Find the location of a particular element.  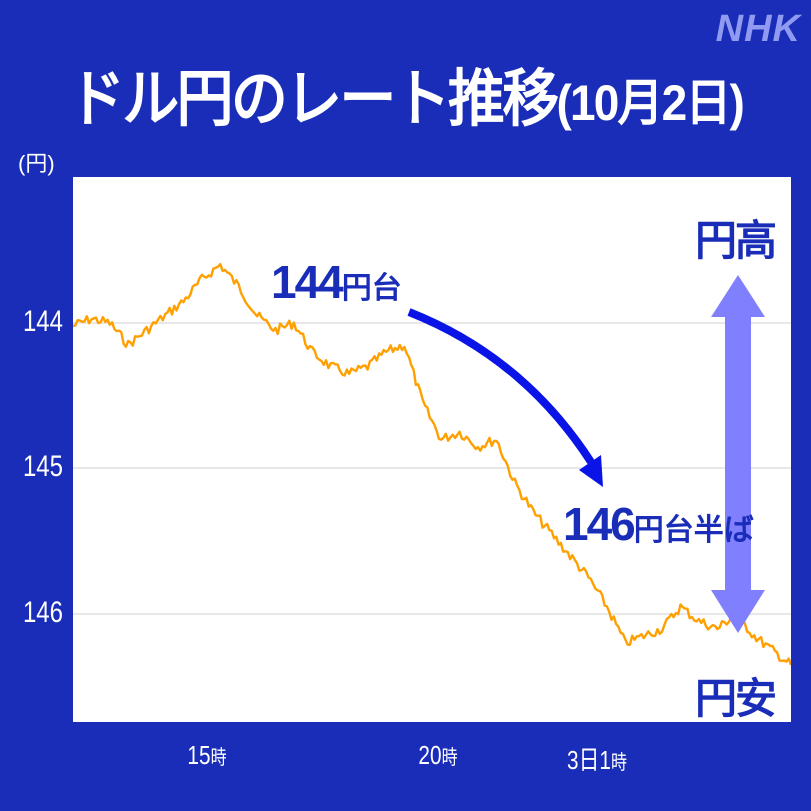

y-tick-145: 145 is located at coordinates (42, 466).